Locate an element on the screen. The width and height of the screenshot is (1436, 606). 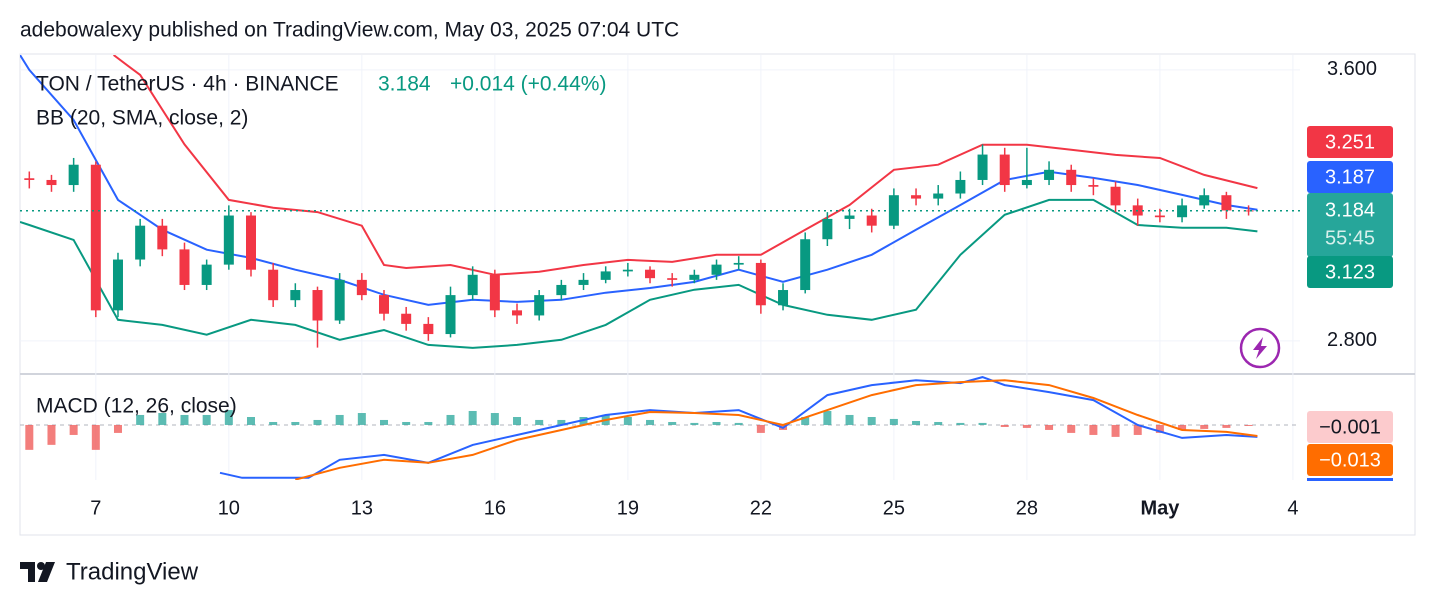
y-tick-label: 3.600 is located at coordinates (1352, 69).